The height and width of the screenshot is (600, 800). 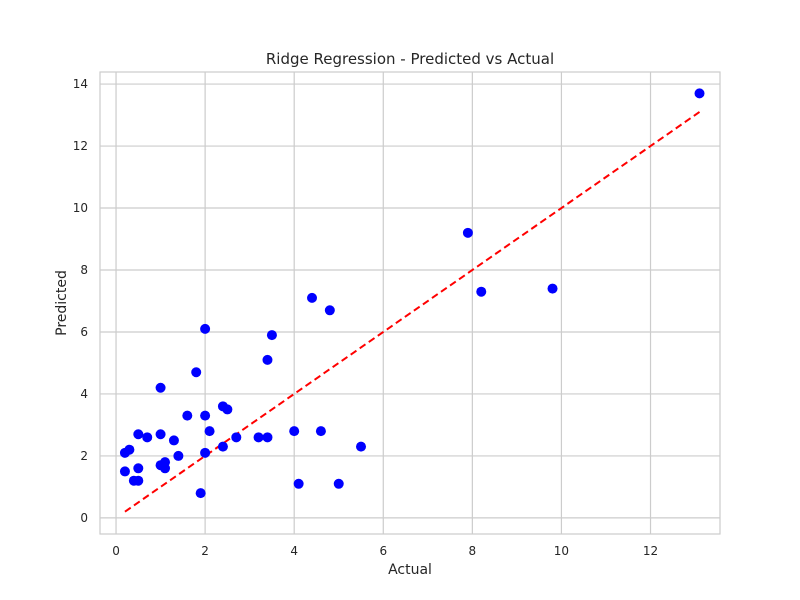 I want to click on chart-title: Ridge Regression - Predicted vs Actual, so click(x=410, y=59).